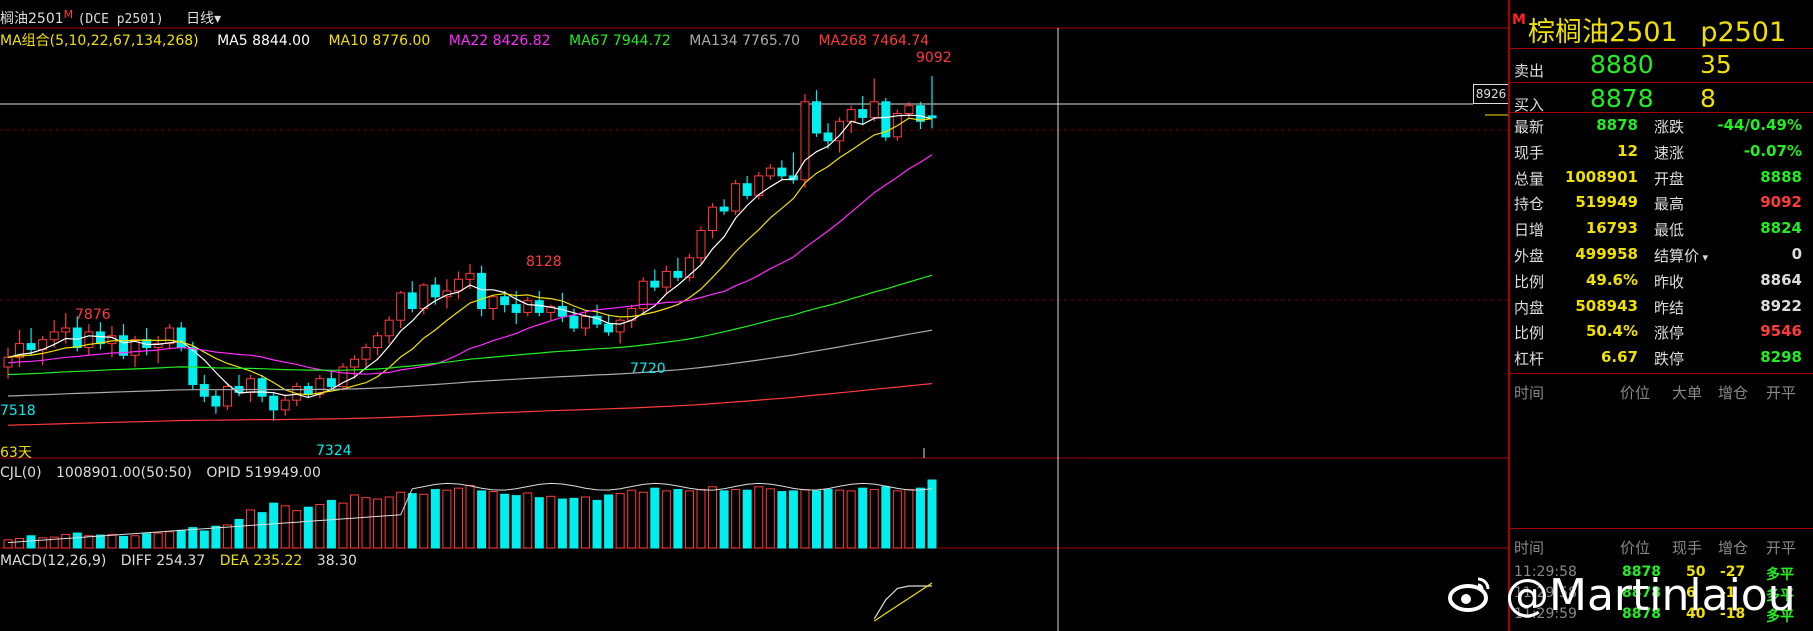  What do you see at coordinates (1759, 125) in the screenshot?
I see `stat-value: -44/0.49%` at bounding box center [1759, 125].